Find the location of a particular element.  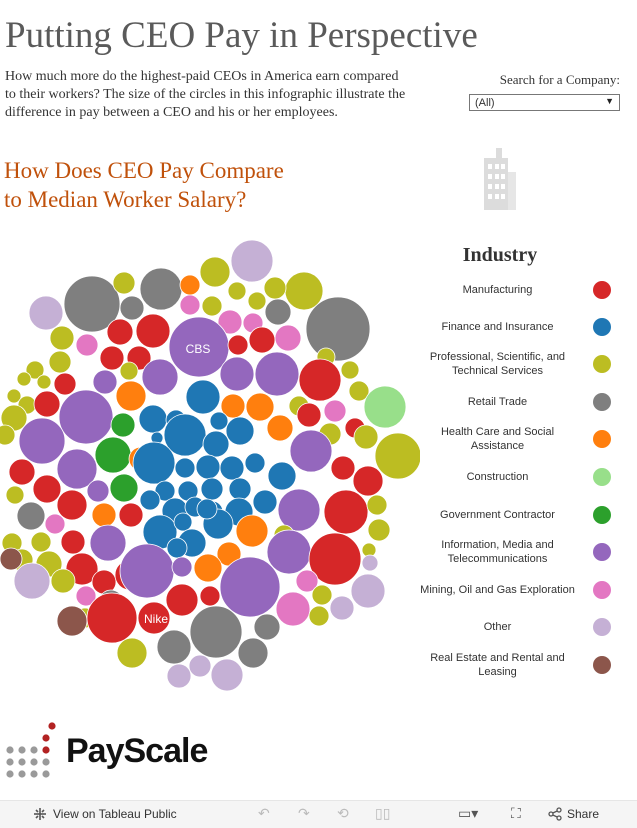

company-select: (All) ▼ is located at coordinates (544, 102).